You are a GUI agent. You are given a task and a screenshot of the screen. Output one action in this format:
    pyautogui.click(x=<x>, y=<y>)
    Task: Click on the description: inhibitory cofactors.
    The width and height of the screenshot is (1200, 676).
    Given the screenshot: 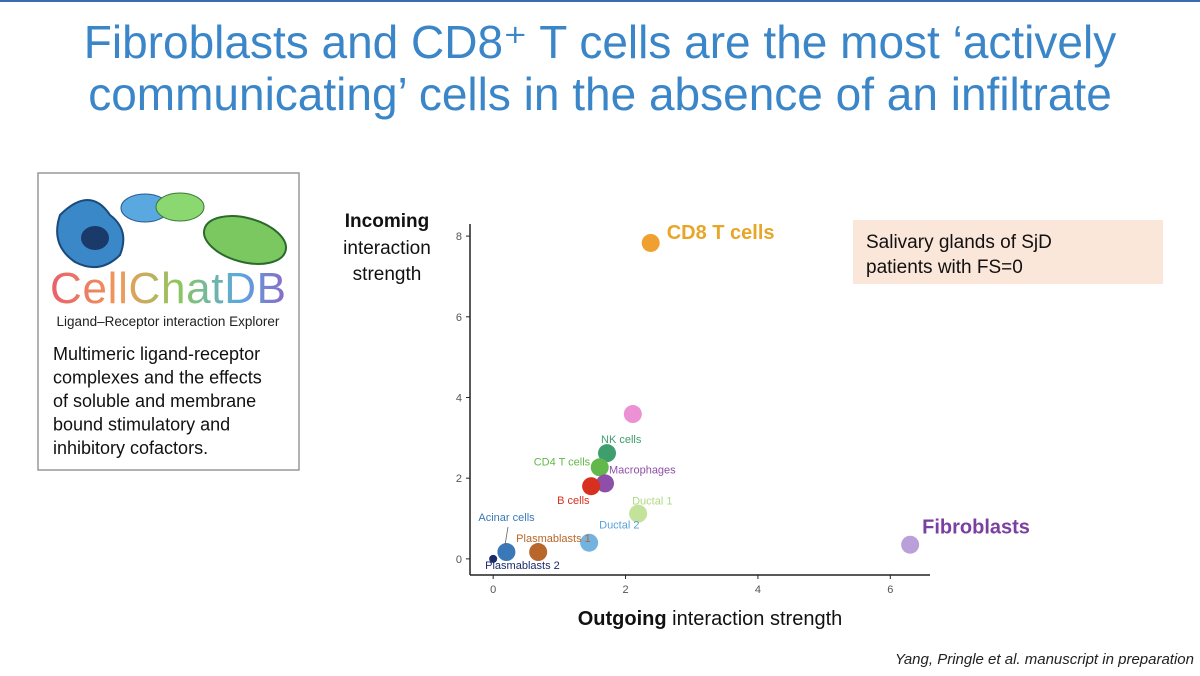 What is the action you would take?
    pyautogui.click(x=130, y=448)
    